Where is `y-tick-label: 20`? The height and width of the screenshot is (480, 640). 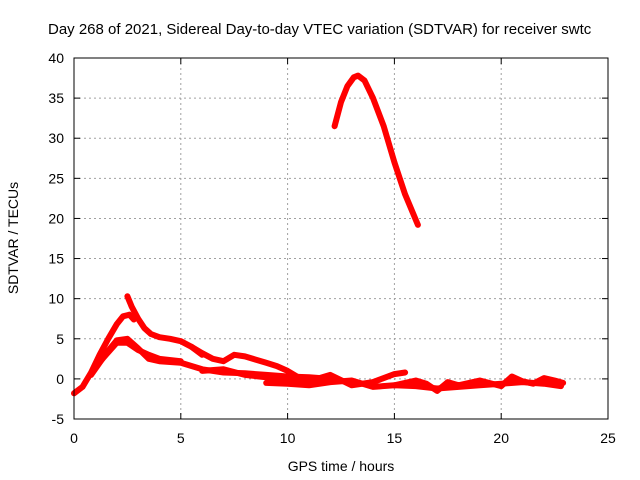 y-tick-label: 20 is located at coordinates (56, 218).